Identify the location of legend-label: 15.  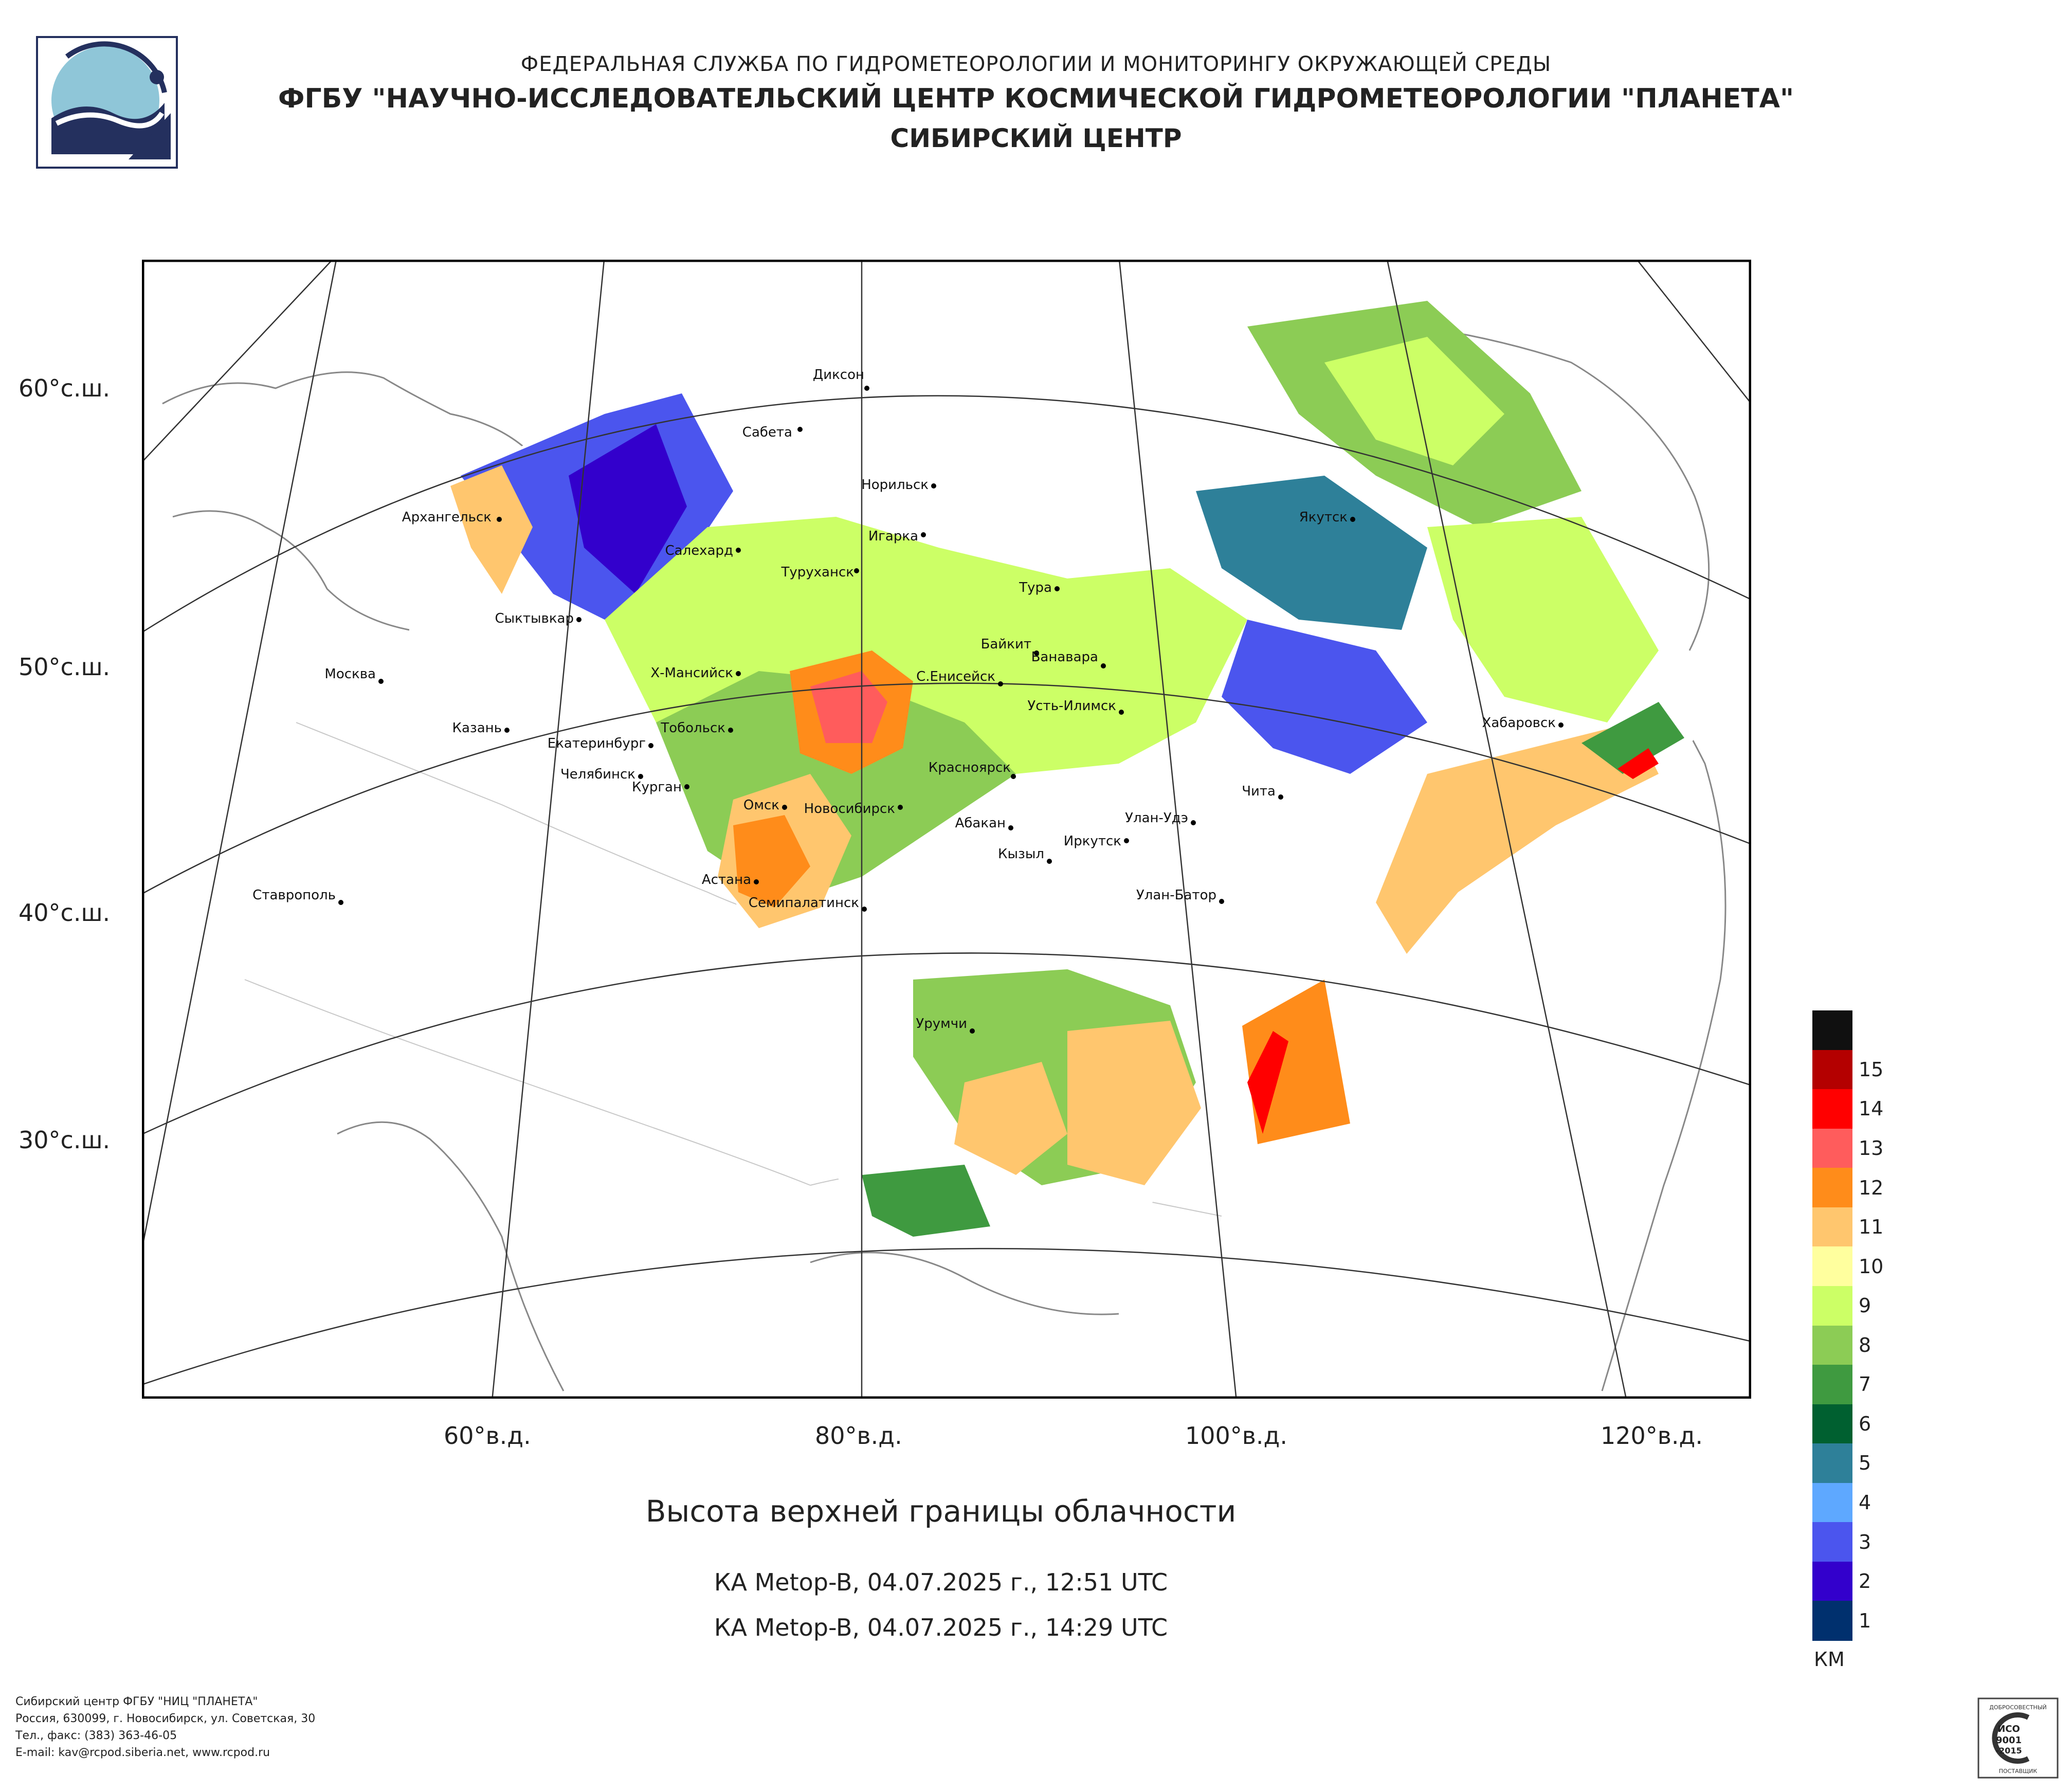
(1871, 1069).